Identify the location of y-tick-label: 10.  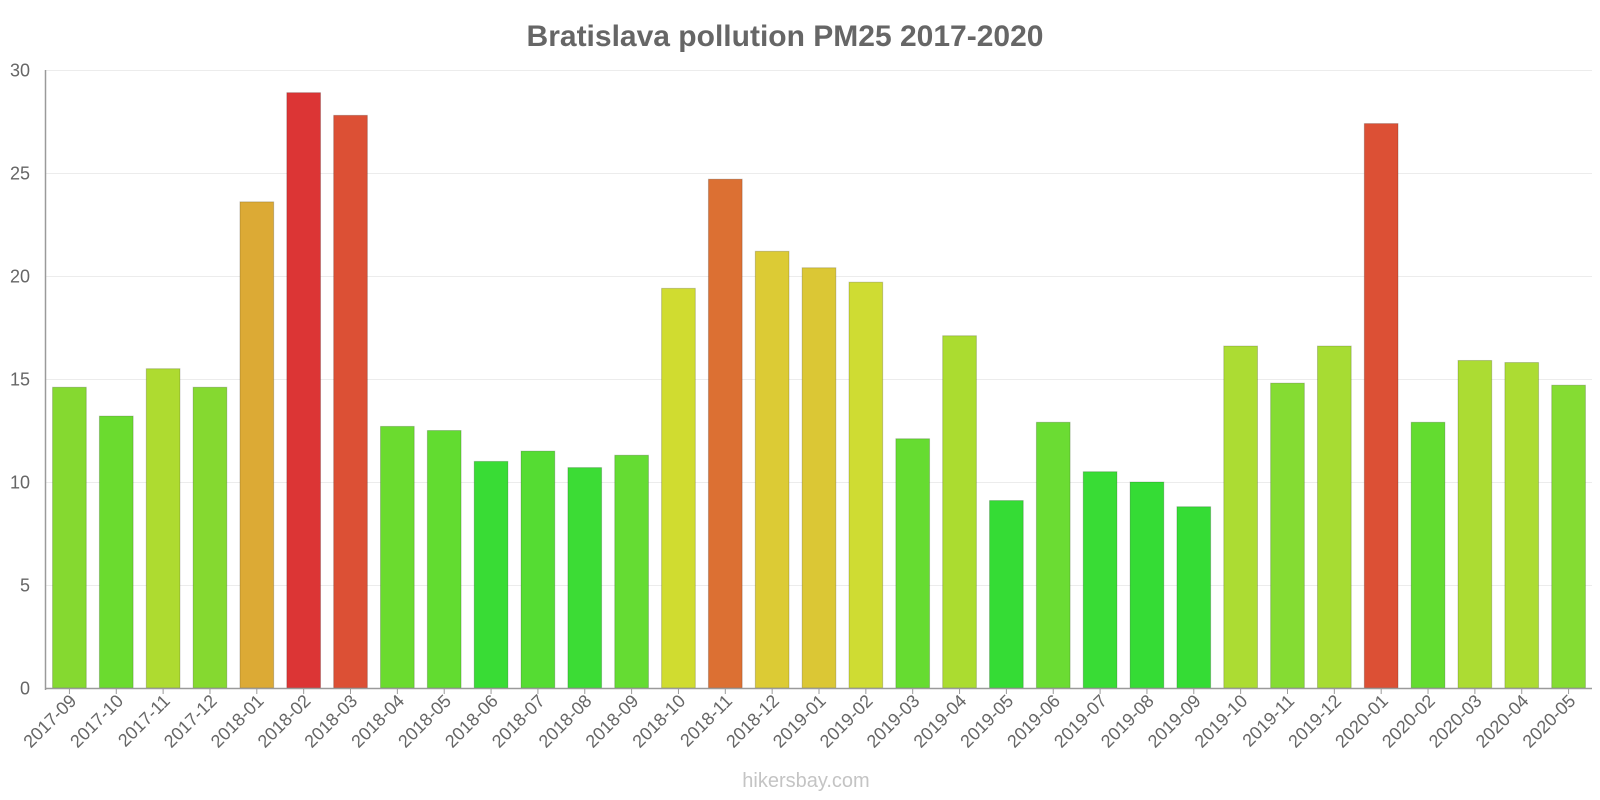
(20, 483).